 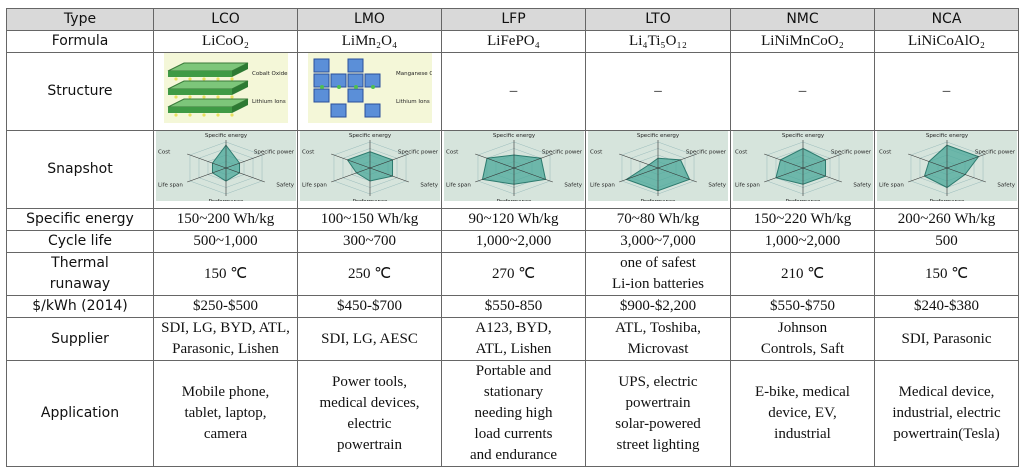 What do you see at coordinates (658, 339) in the screenshot?
I see `cell: ATL, Toshiba, Microvast` at bounding box center [658, 339].